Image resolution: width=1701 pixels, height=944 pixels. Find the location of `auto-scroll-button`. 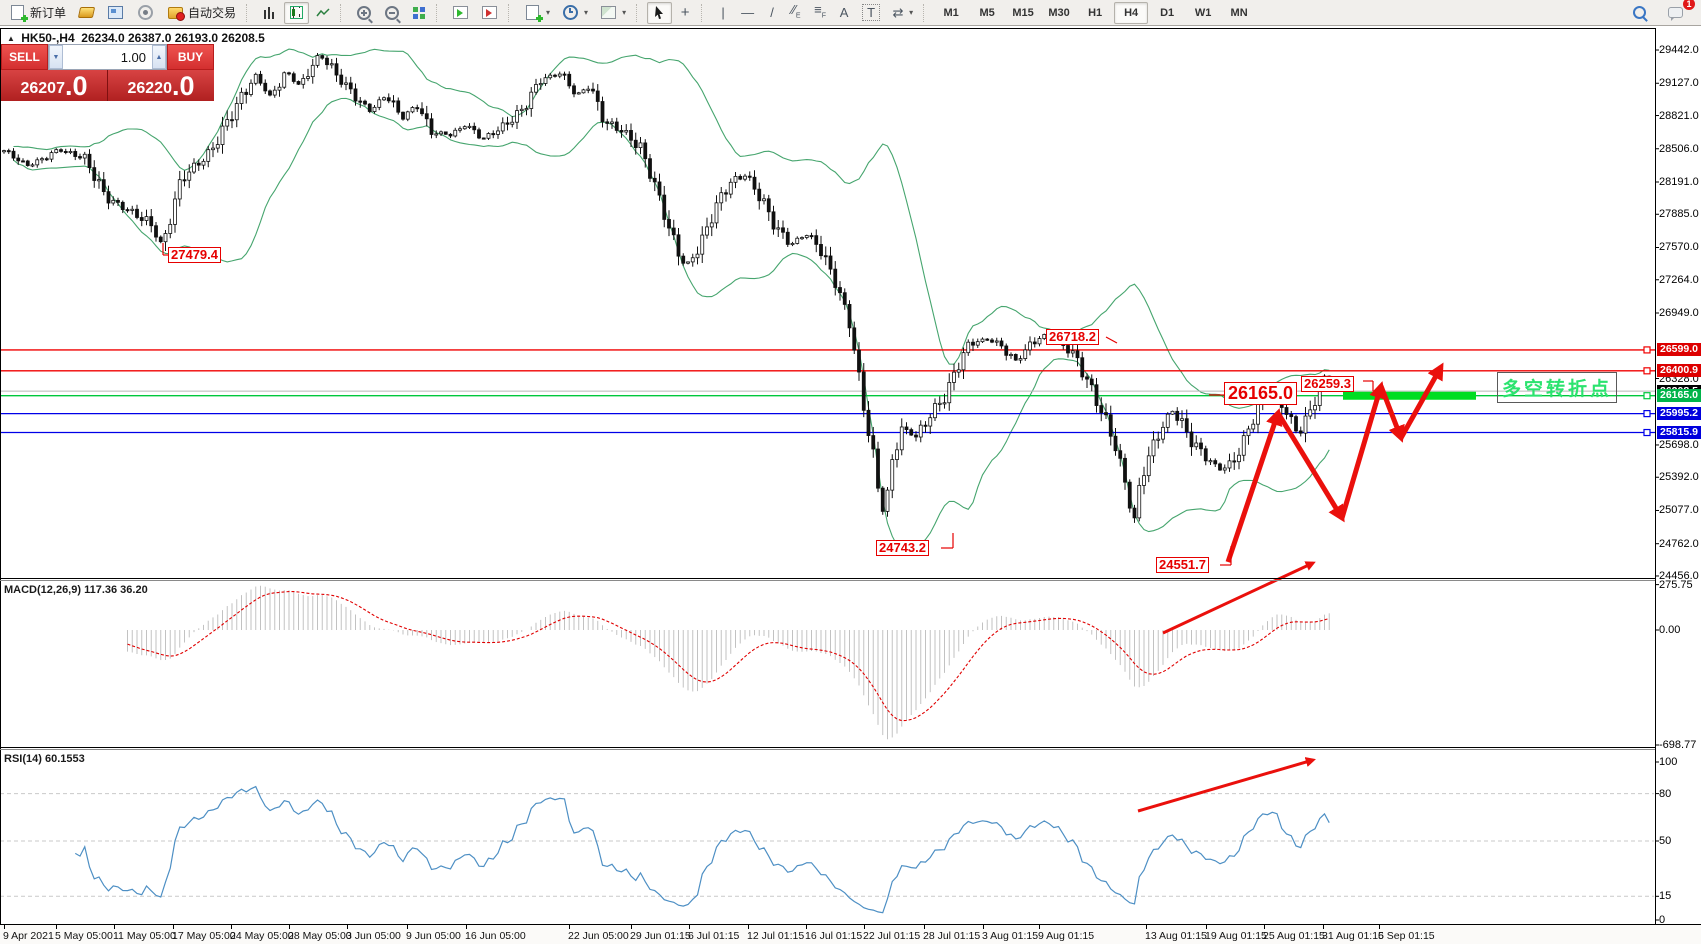

auto-scroll-button is located at coordinates (460, 13).